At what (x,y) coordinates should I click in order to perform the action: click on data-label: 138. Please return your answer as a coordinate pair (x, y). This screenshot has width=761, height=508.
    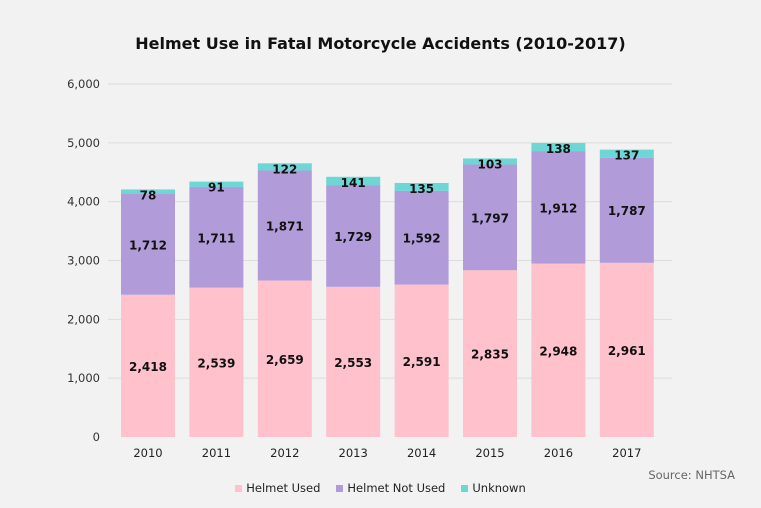
    Looking at the image, I should click on (558, 149).